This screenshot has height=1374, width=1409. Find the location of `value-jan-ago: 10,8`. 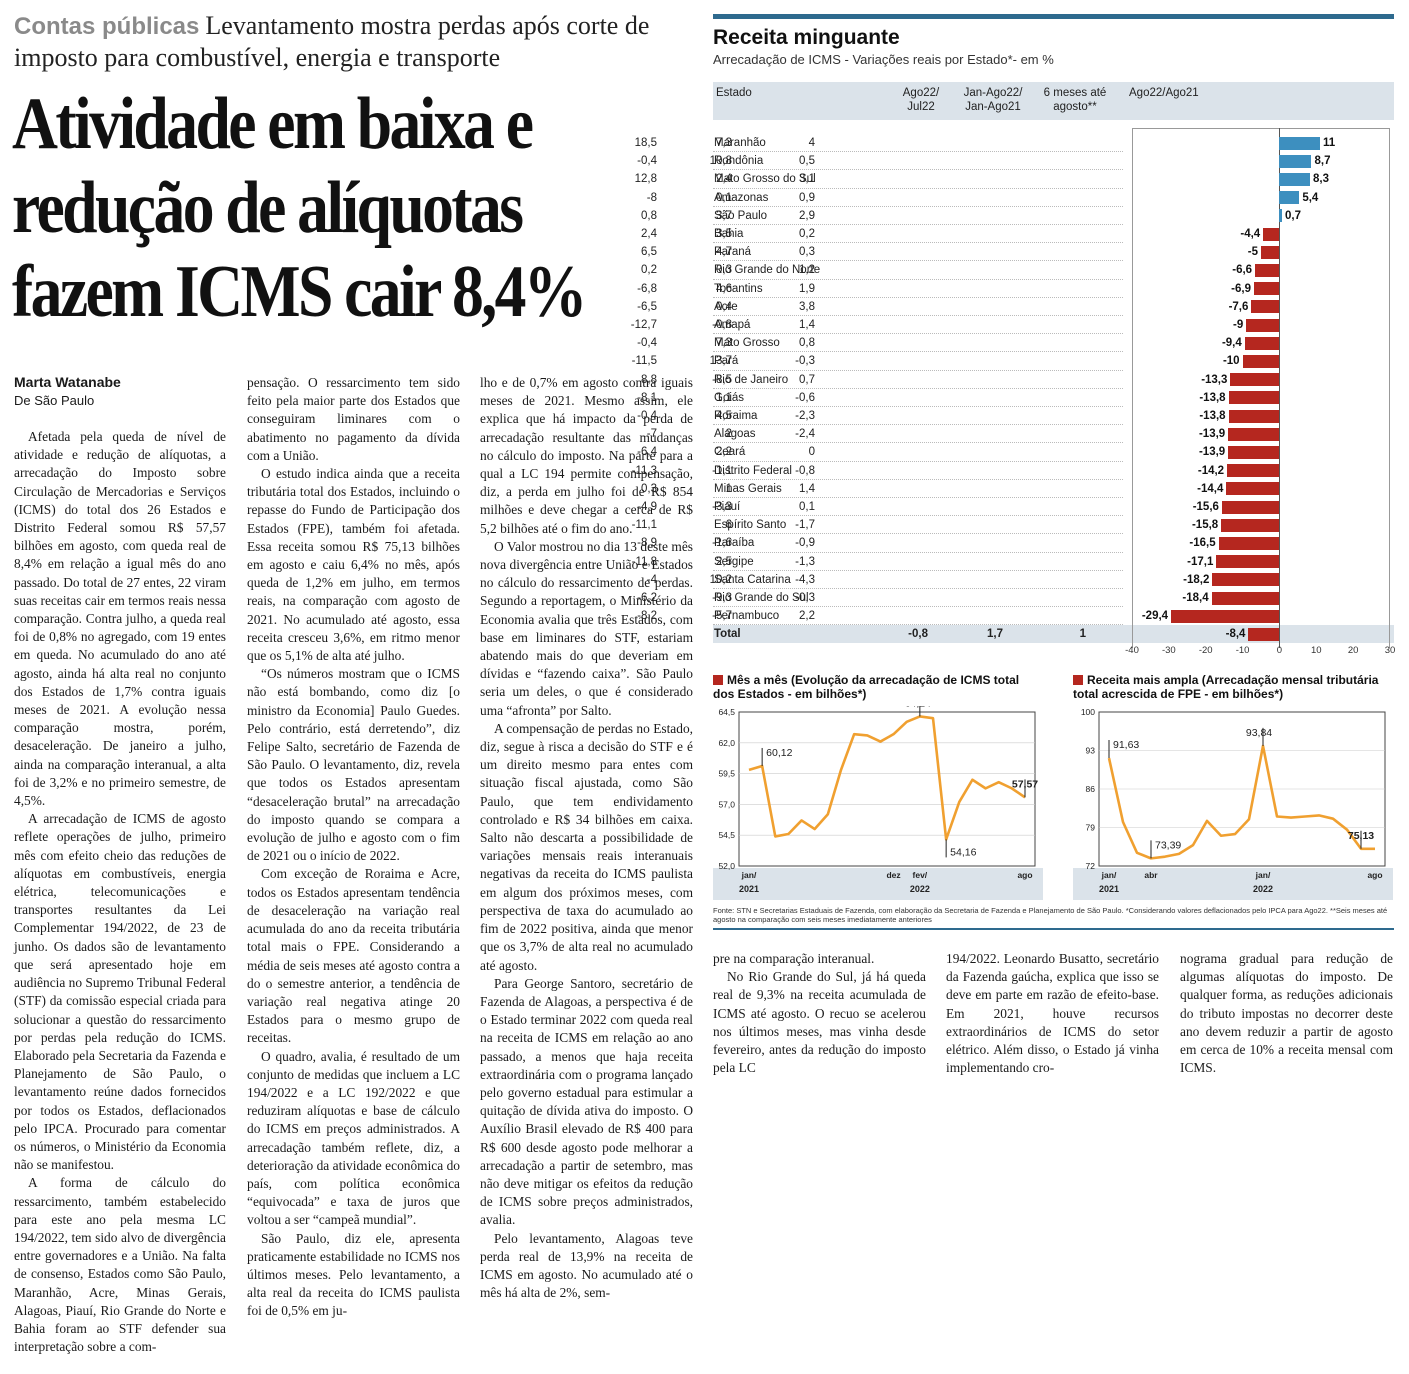

value-jan-ago: 10,8 is located at coordinates (720, 161).